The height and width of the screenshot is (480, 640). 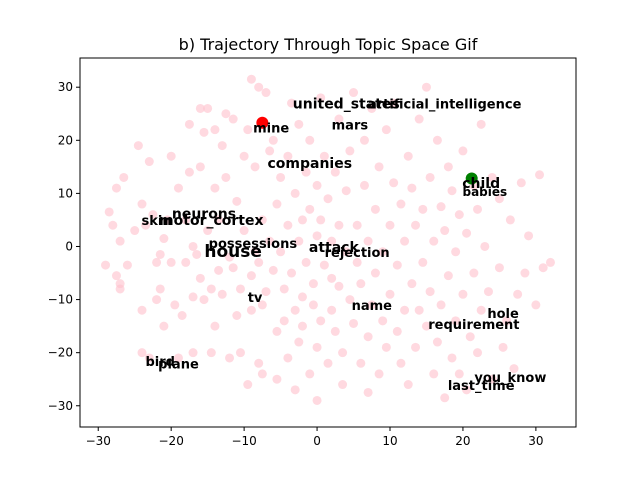 What do you see at coordinates (334, 248) in the screenshot?
I see `word-label: attack` at bounding box center [334, 248].